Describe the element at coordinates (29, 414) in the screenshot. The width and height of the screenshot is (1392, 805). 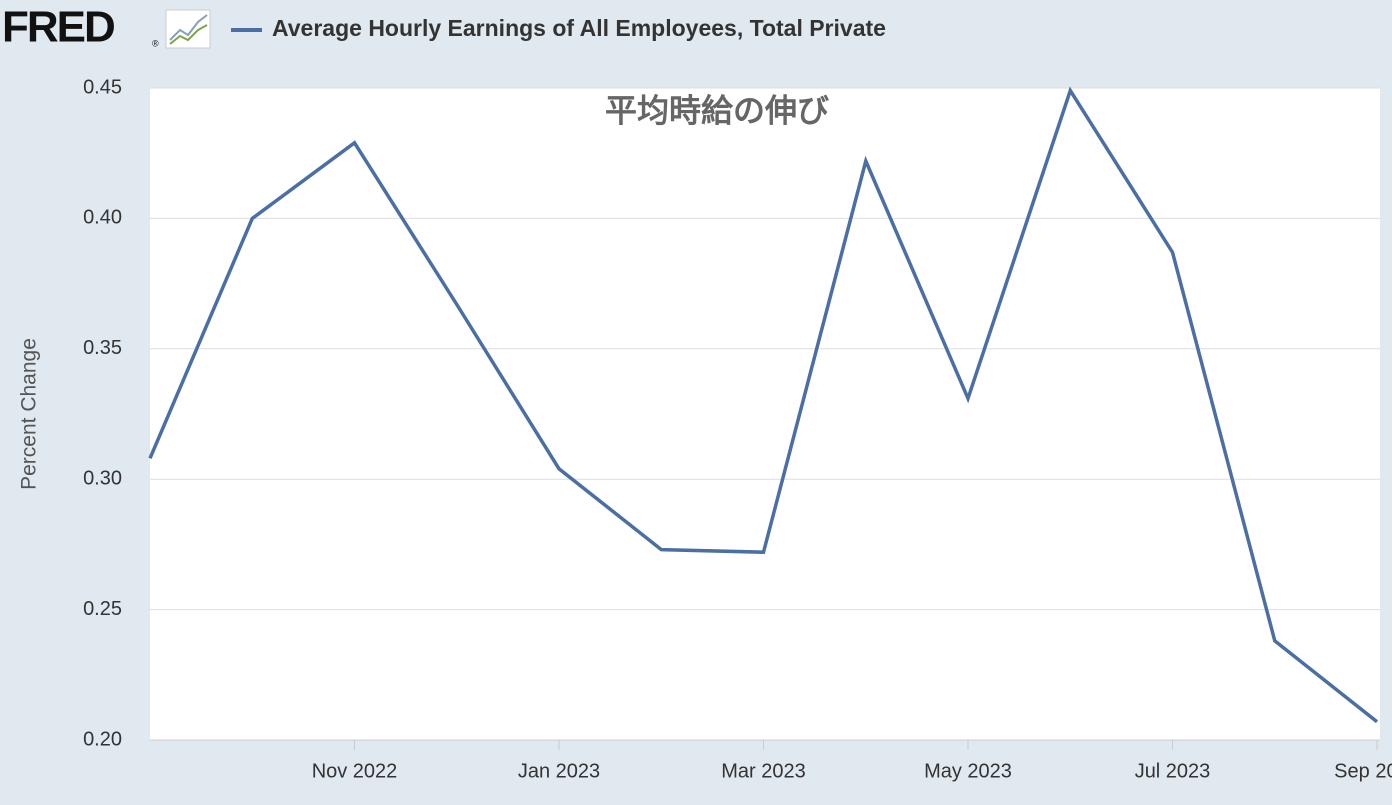
I see `y-axis-label: Percent Change` at that location.